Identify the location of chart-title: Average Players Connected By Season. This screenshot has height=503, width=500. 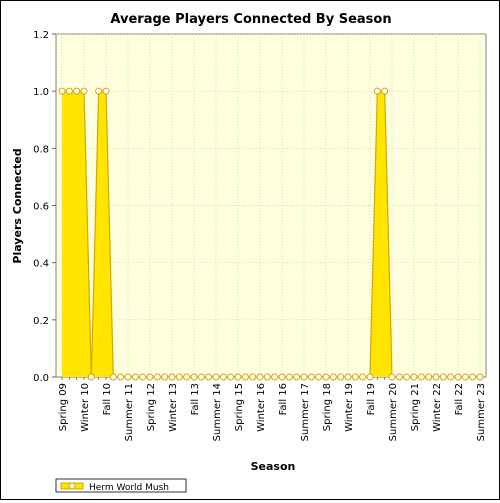
(250, 19).